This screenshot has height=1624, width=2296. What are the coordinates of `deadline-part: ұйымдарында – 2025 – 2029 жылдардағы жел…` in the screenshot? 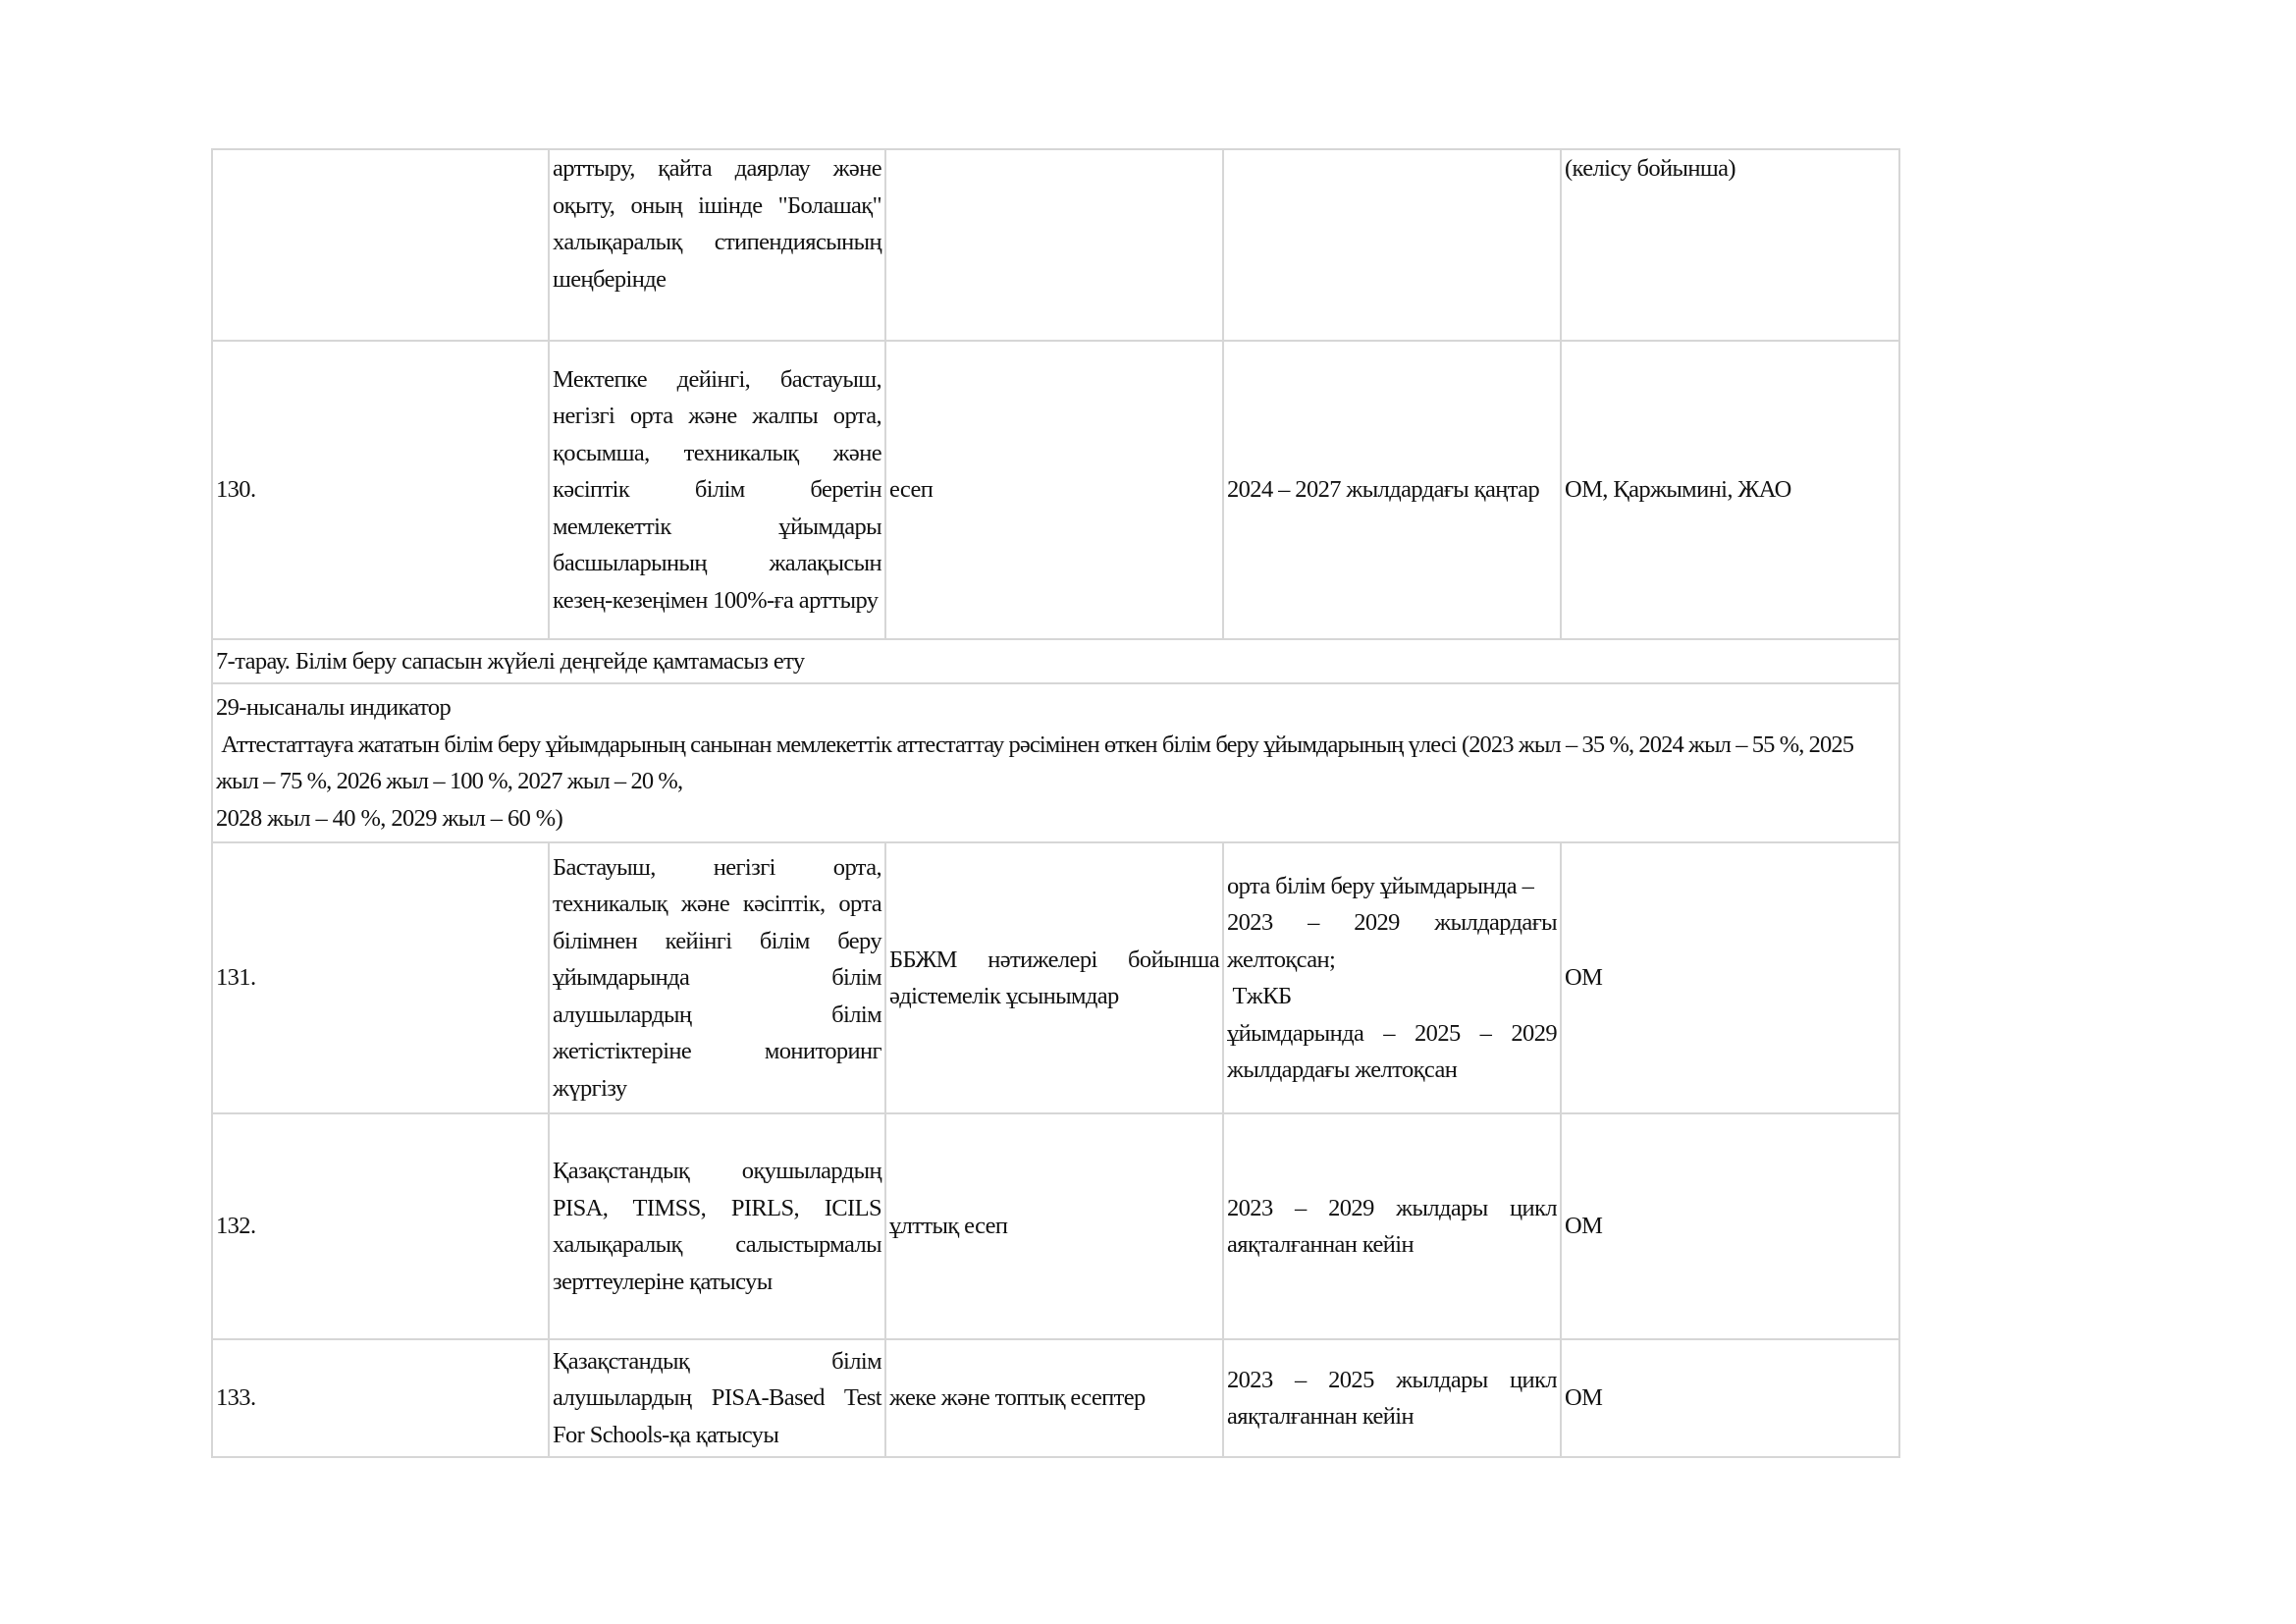 It's located at (1392, 1051).